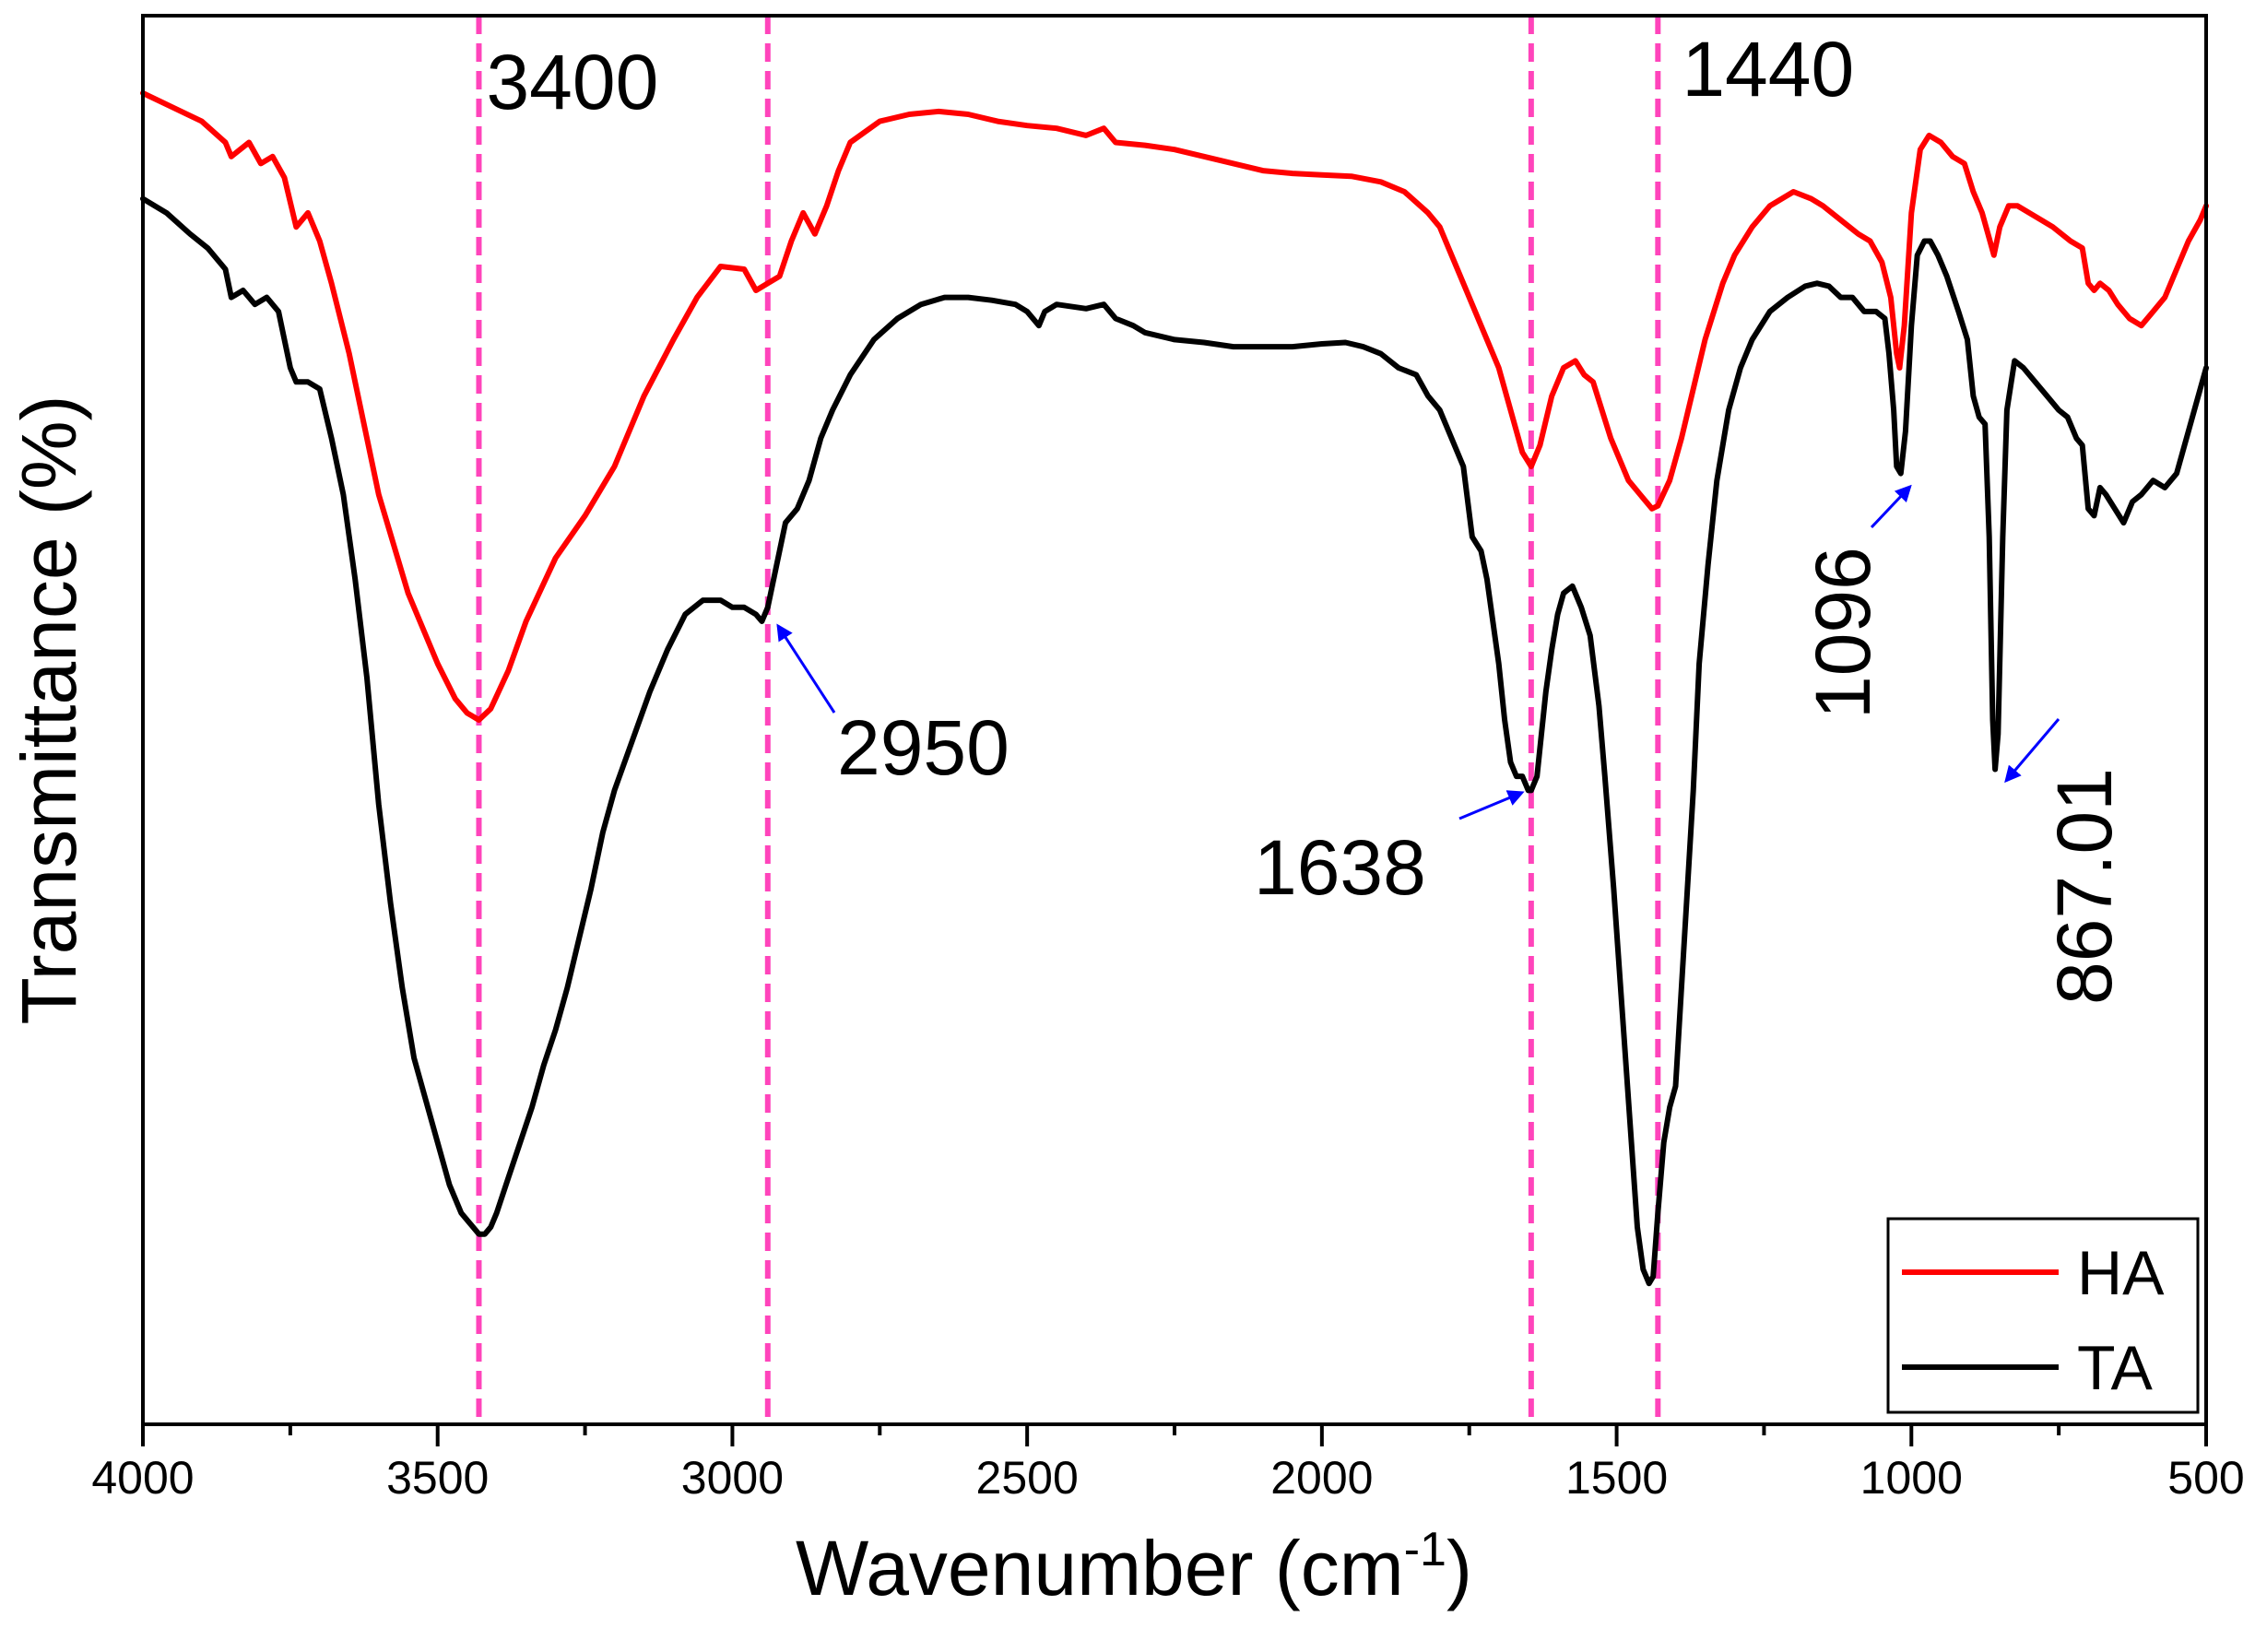  I want to click on x-tick-label-3500: 3500, so click(437, 1478).